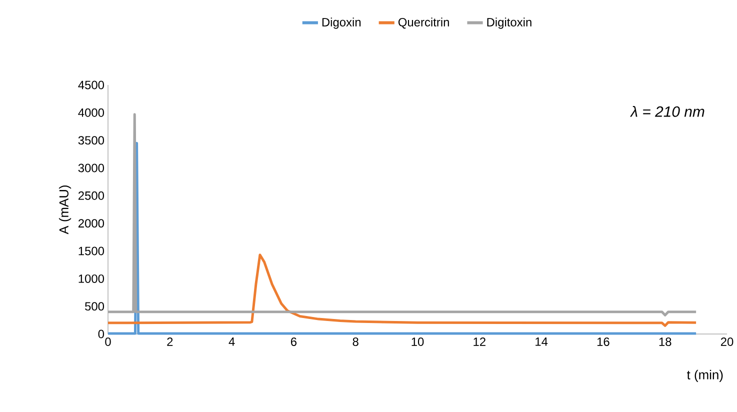 The height and width of the screenshot is (412, 737). What do you see at coordinates (509, 23) in the screenshot?
I see `legend-label: Digitoxin` at bounding box center [509, 23].